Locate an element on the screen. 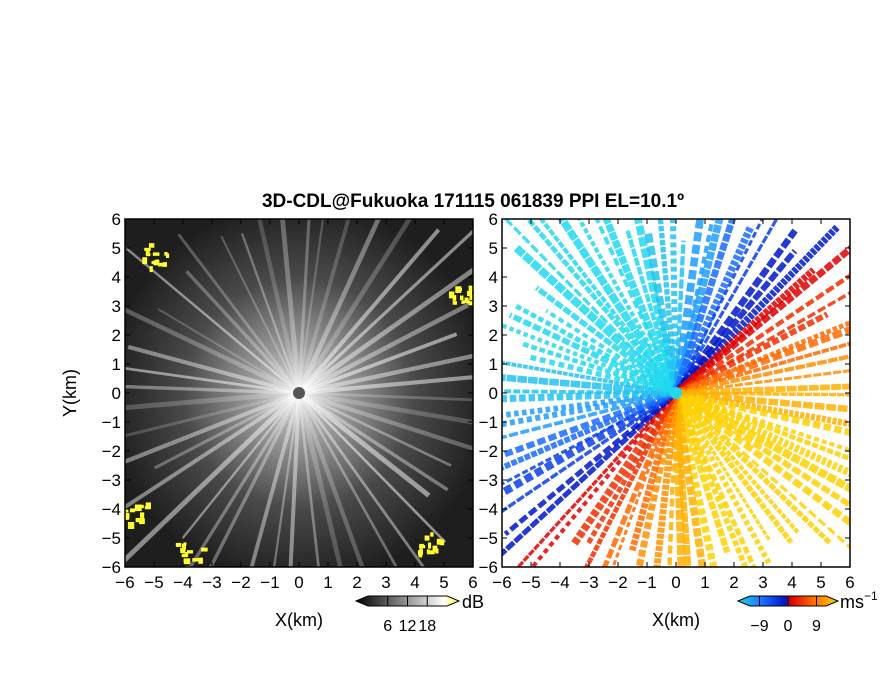 The image size is (880, 680). snr-y-tick-label: −6 is located at coordinates (111, 567).